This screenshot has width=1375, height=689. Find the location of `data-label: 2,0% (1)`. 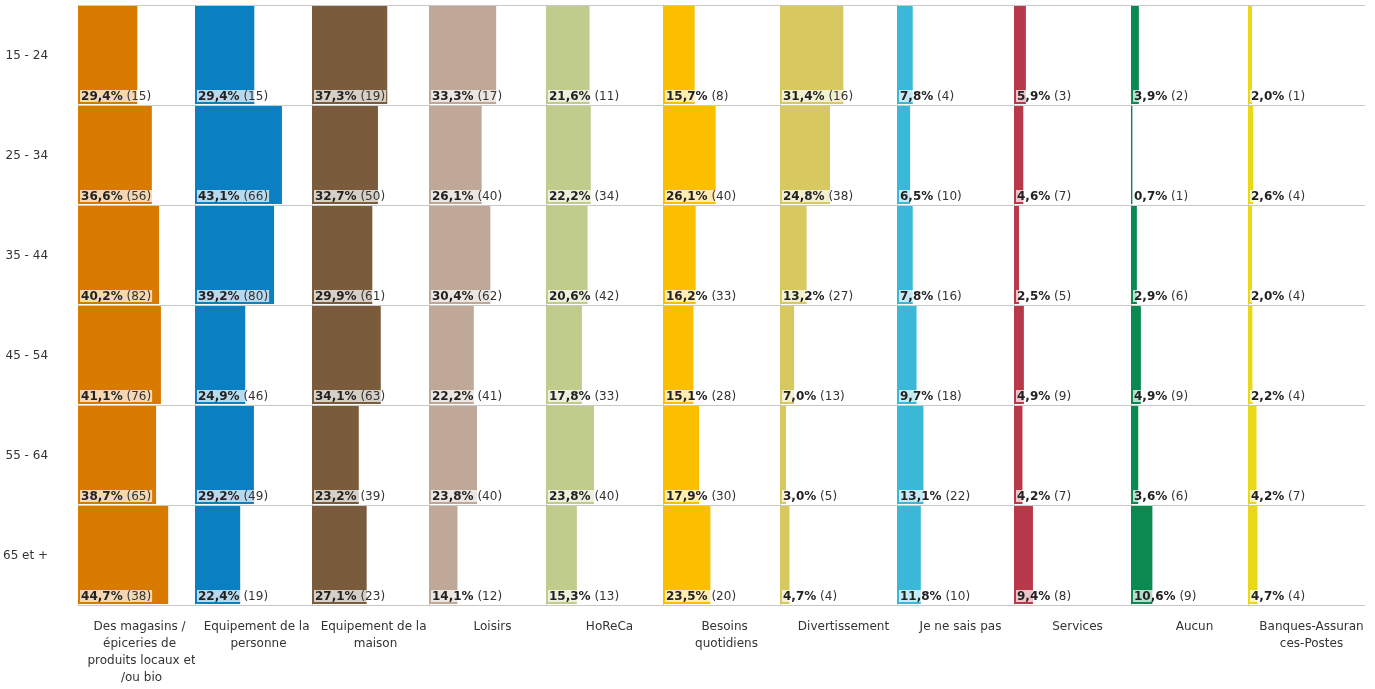

data-label: 2,0% (1) is located at coordinates (1278, 96).